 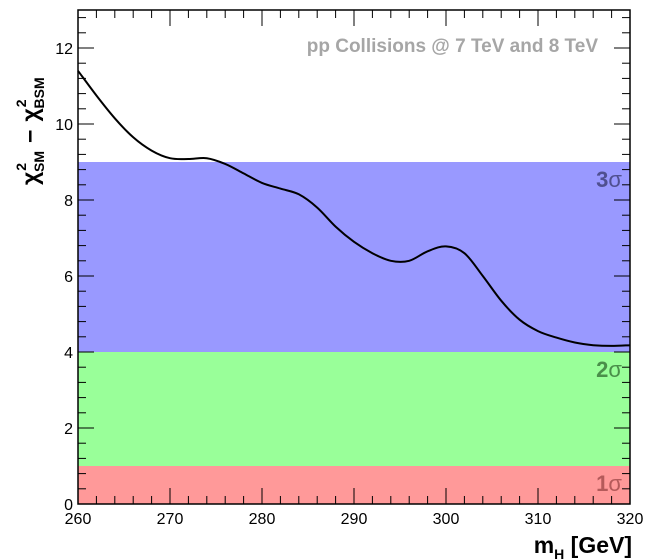 I want to click on y-axis-sup-2: 2, so click(x=21, y=103).